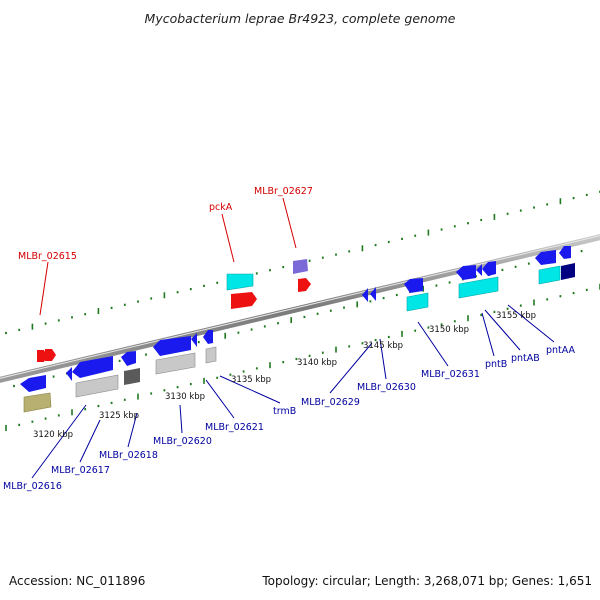 The height and width of the screenshot is (600, 600). What do you see at coordinates (417, 302) in the screenshot?
I see `gene-mlbr-02631-box` at bounding box center [417, 302].